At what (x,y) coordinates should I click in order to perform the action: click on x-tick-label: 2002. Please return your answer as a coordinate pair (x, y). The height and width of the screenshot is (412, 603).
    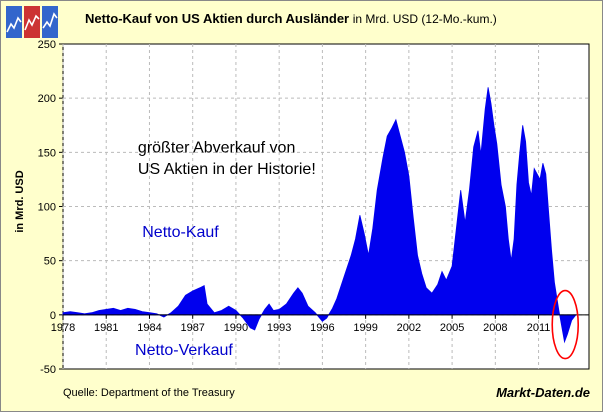
    Looking at the image, I should click on (409, 328).